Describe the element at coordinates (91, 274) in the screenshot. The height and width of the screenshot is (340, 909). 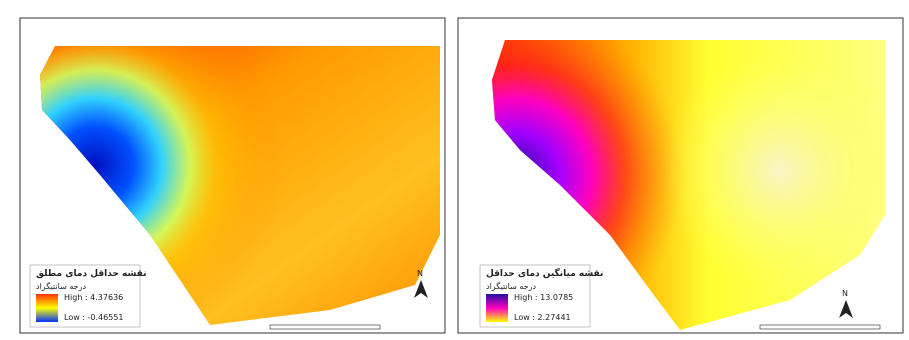
I see `map-title: نقشه حداقل دمای مطلق` at that location.